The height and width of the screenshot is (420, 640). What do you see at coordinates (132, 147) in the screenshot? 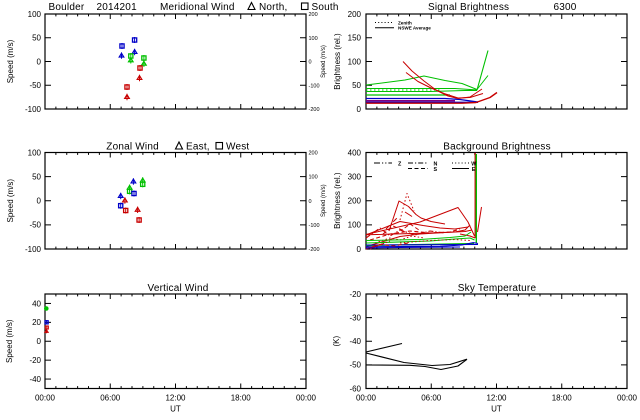
I see `svg-text: Zonal Wind` at bounding box center [132, 147].